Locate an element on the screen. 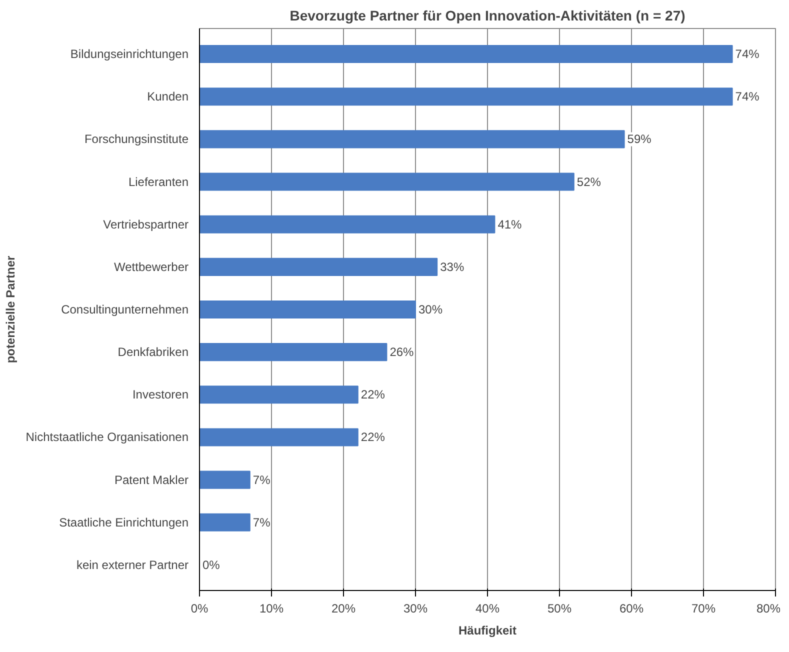  data-label: 26% is located at coordinates (402, 352).